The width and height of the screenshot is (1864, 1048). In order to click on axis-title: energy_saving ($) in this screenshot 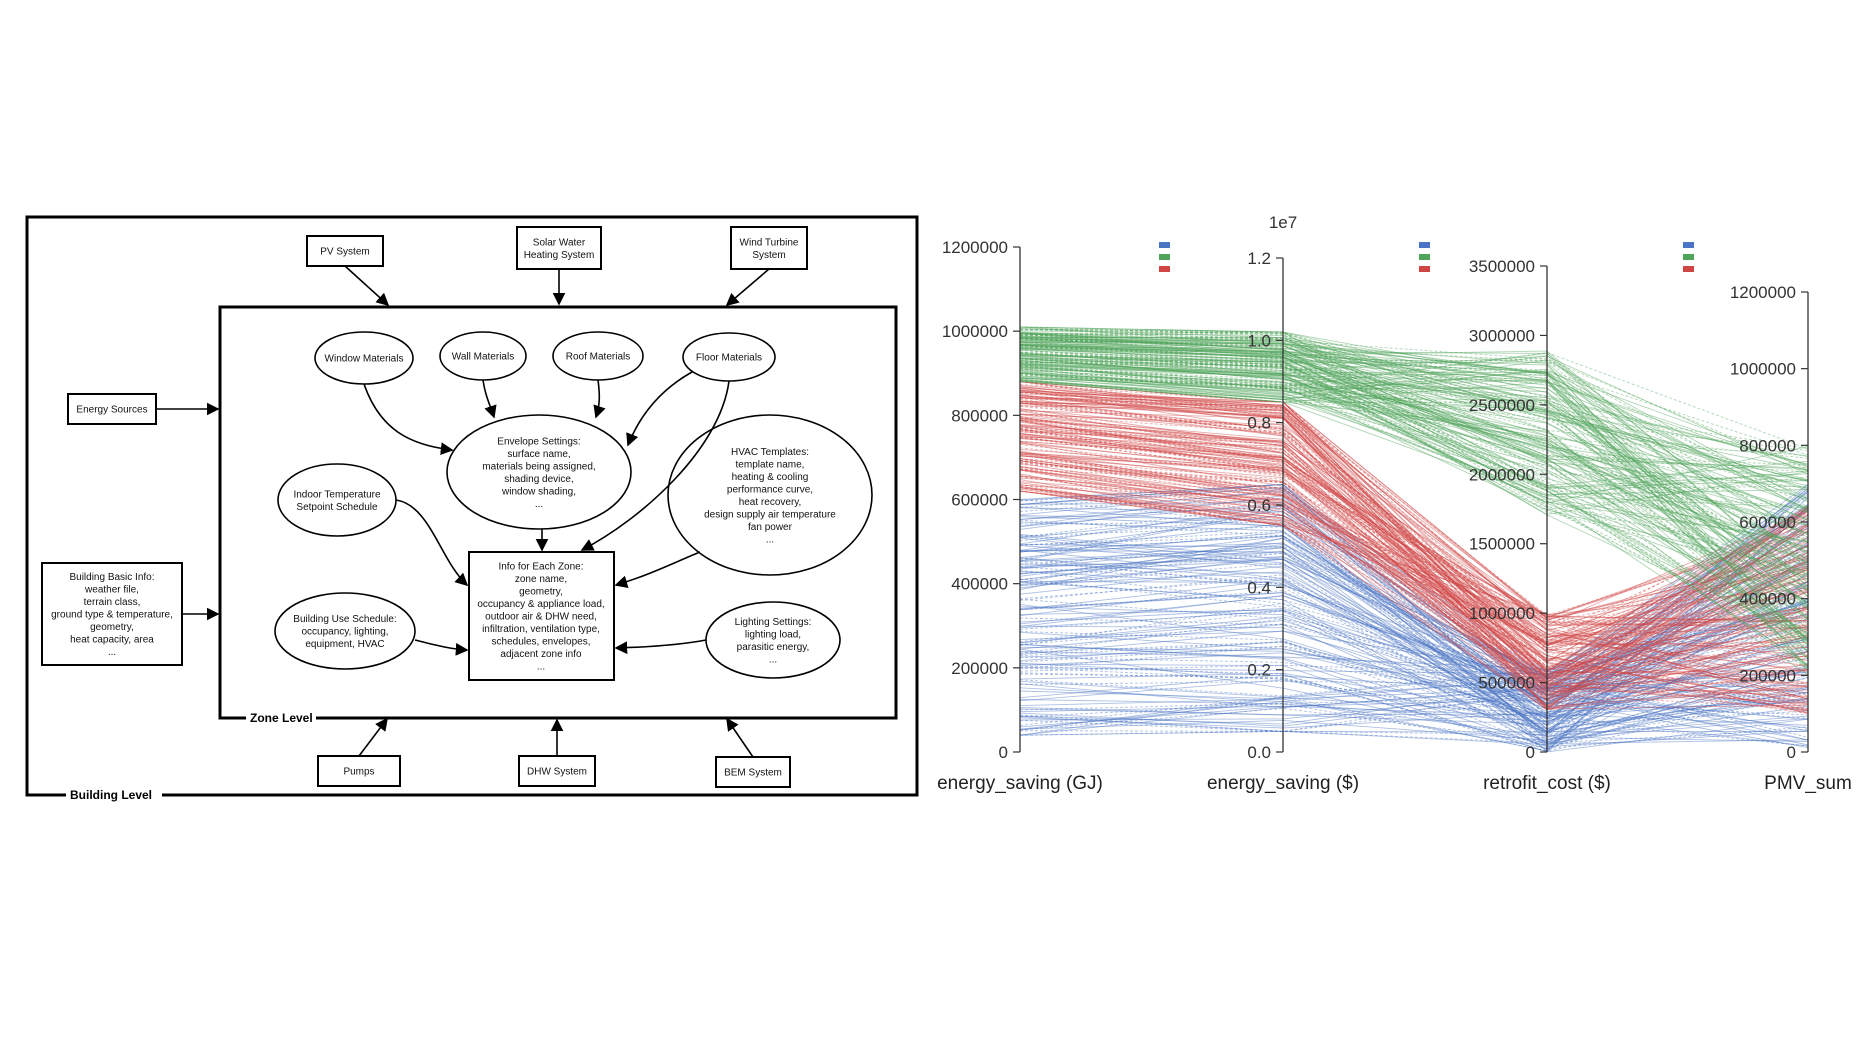, I will do `click(1283, 783)`.